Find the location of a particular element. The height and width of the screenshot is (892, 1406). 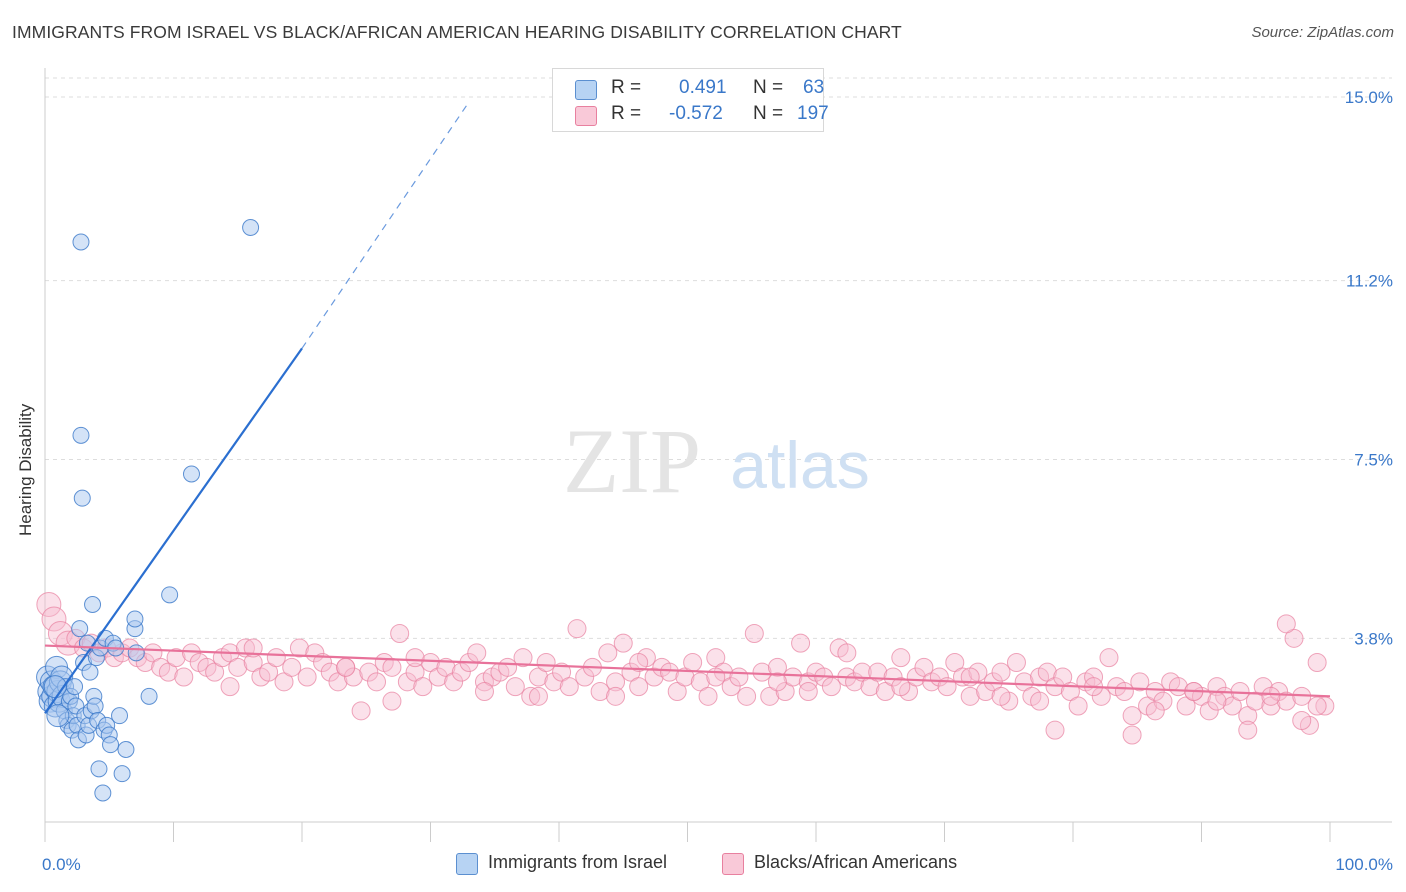

x-tick-label: 0.0% is located at coordinates (61, 864).